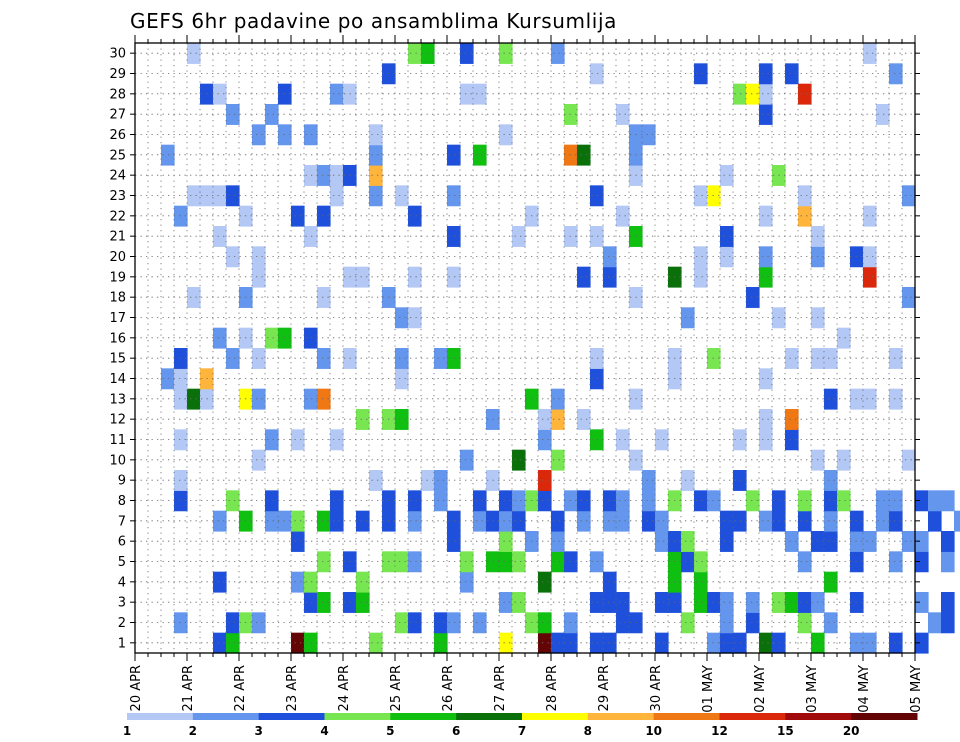 The width and height of the screenshot is (960, 742). What do you see at coordinates (117, 135) in the screenshot?
I see `y-tick-label: 26` at bounding box center [117, 135].